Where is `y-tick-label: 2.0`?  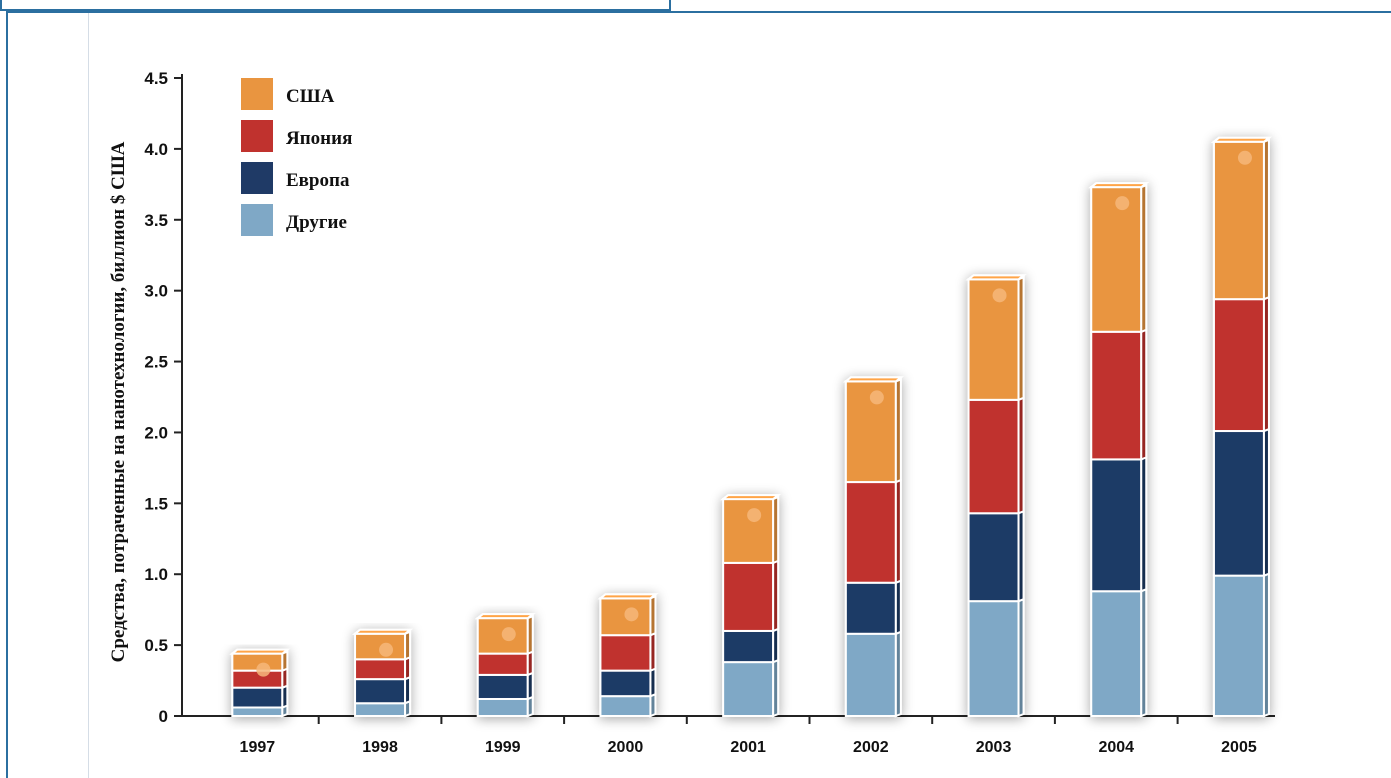 y-tick-label: 2.0 is located at coordinates (156, 432).